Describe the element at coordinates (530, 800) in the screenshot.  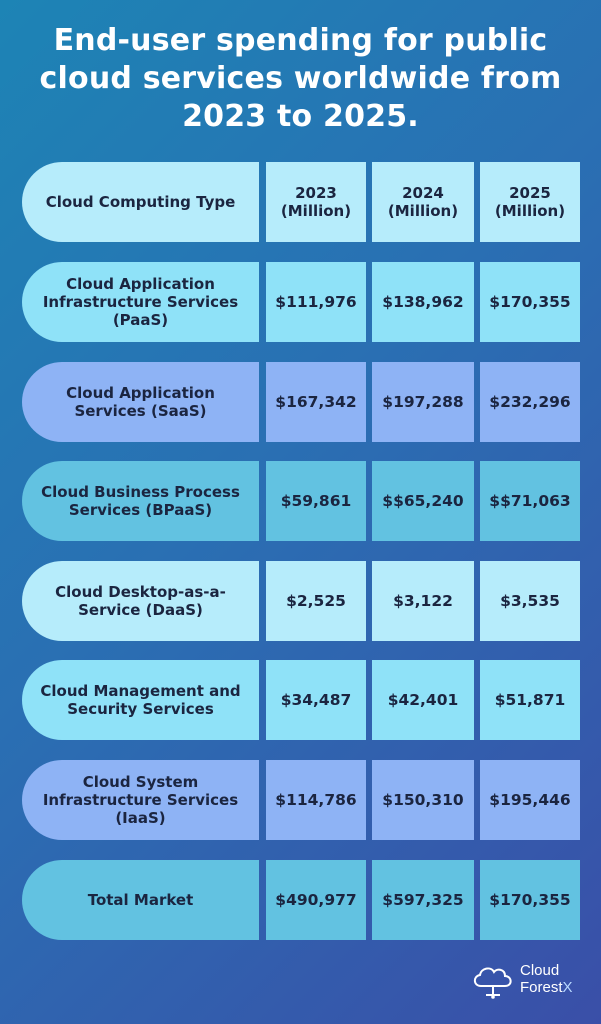
I see `value-2025-cell: $195,446` at that location.